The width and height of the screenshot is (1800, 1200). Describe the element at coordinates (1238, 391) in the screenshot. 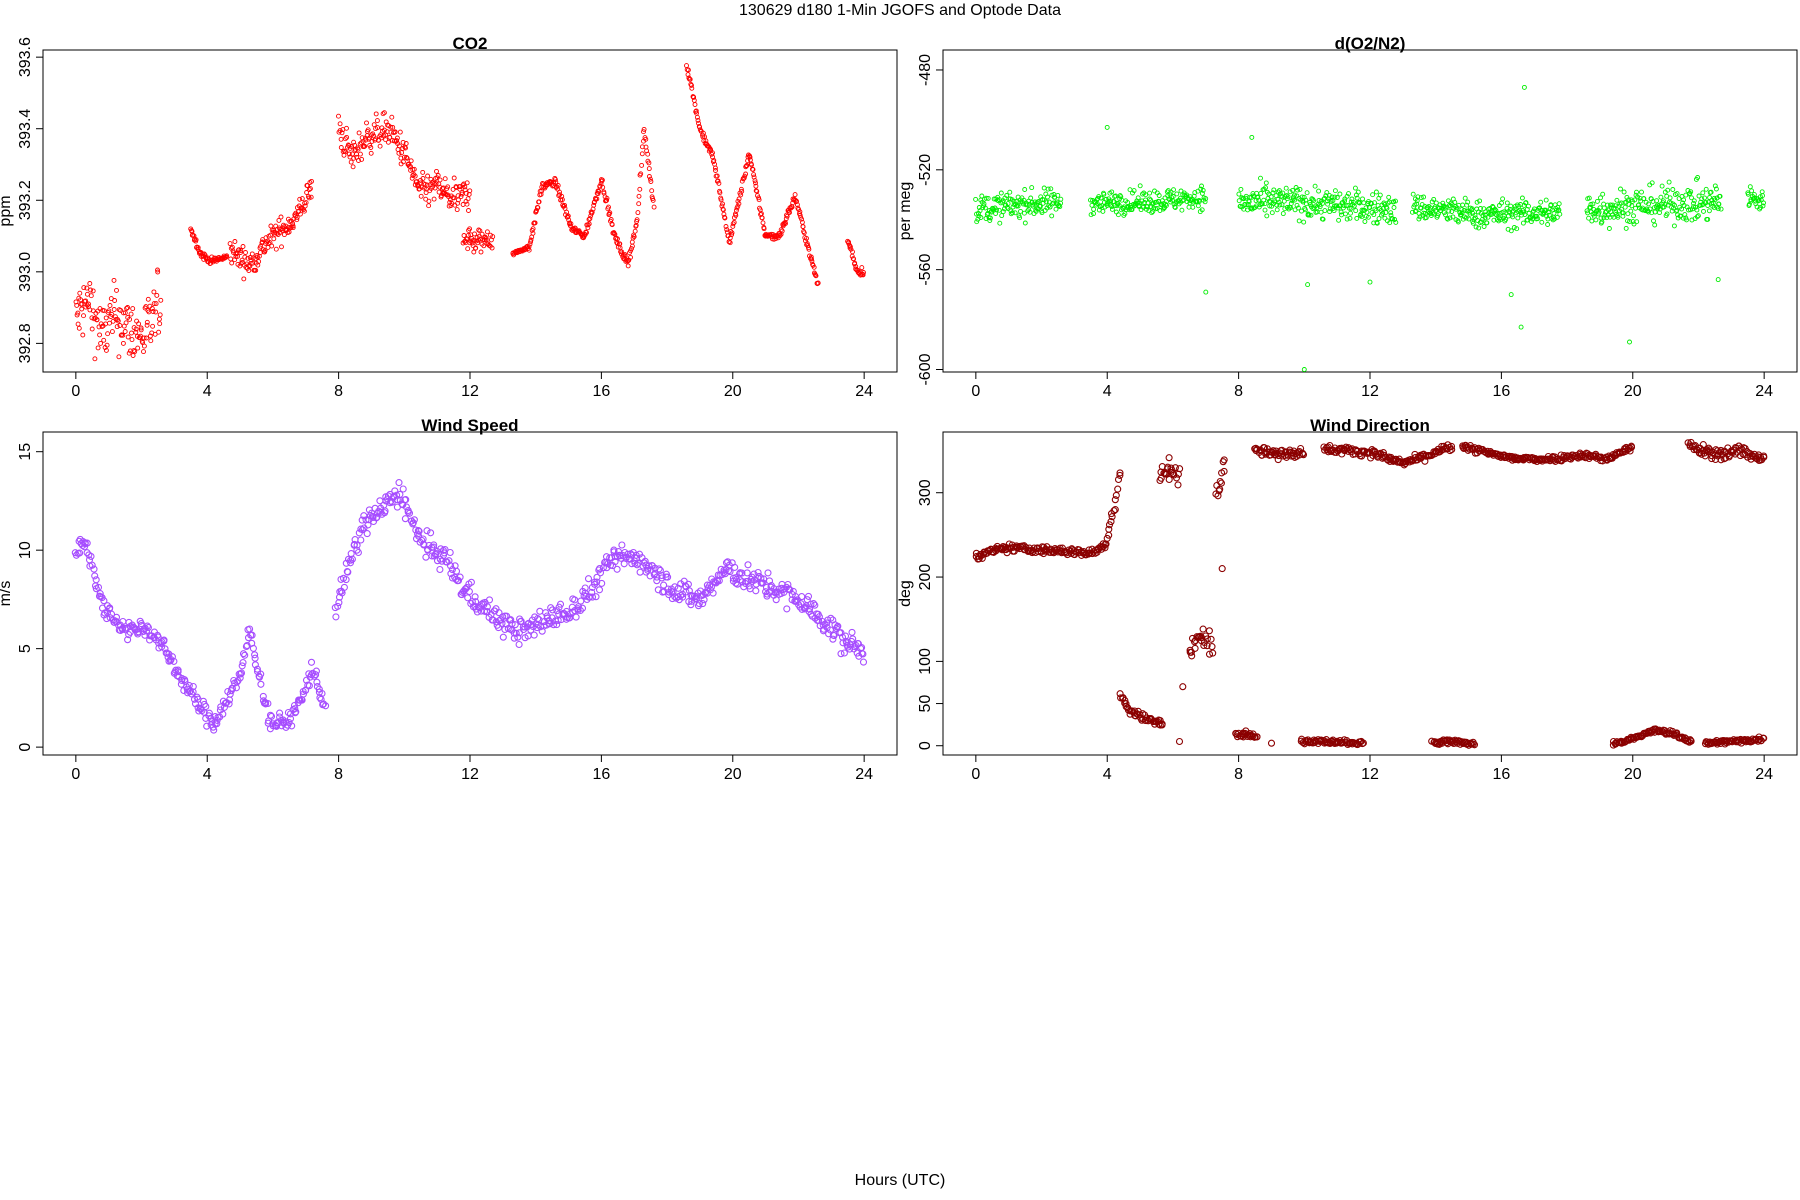

I see `x-tick-label: 8` at that location.